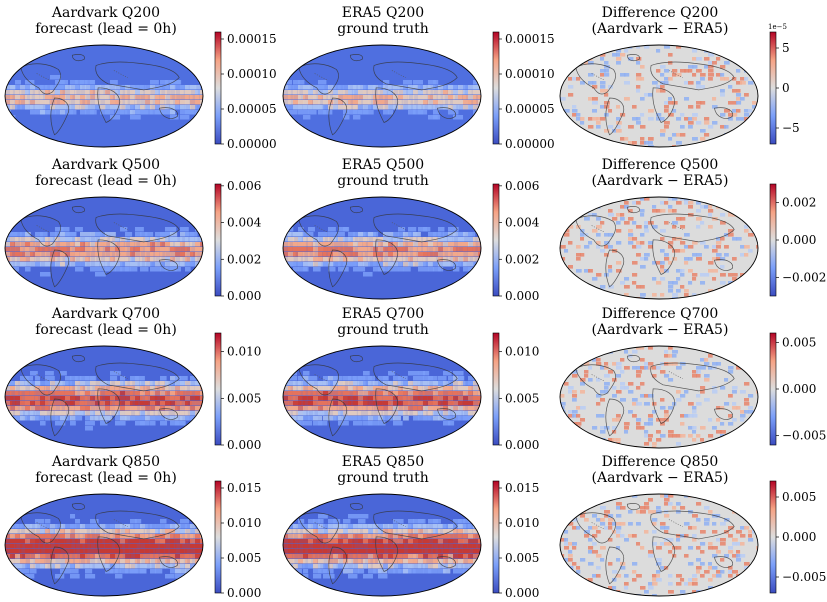  I want to click on colorbar-tick-label: 0.00005, so click(530, 109).